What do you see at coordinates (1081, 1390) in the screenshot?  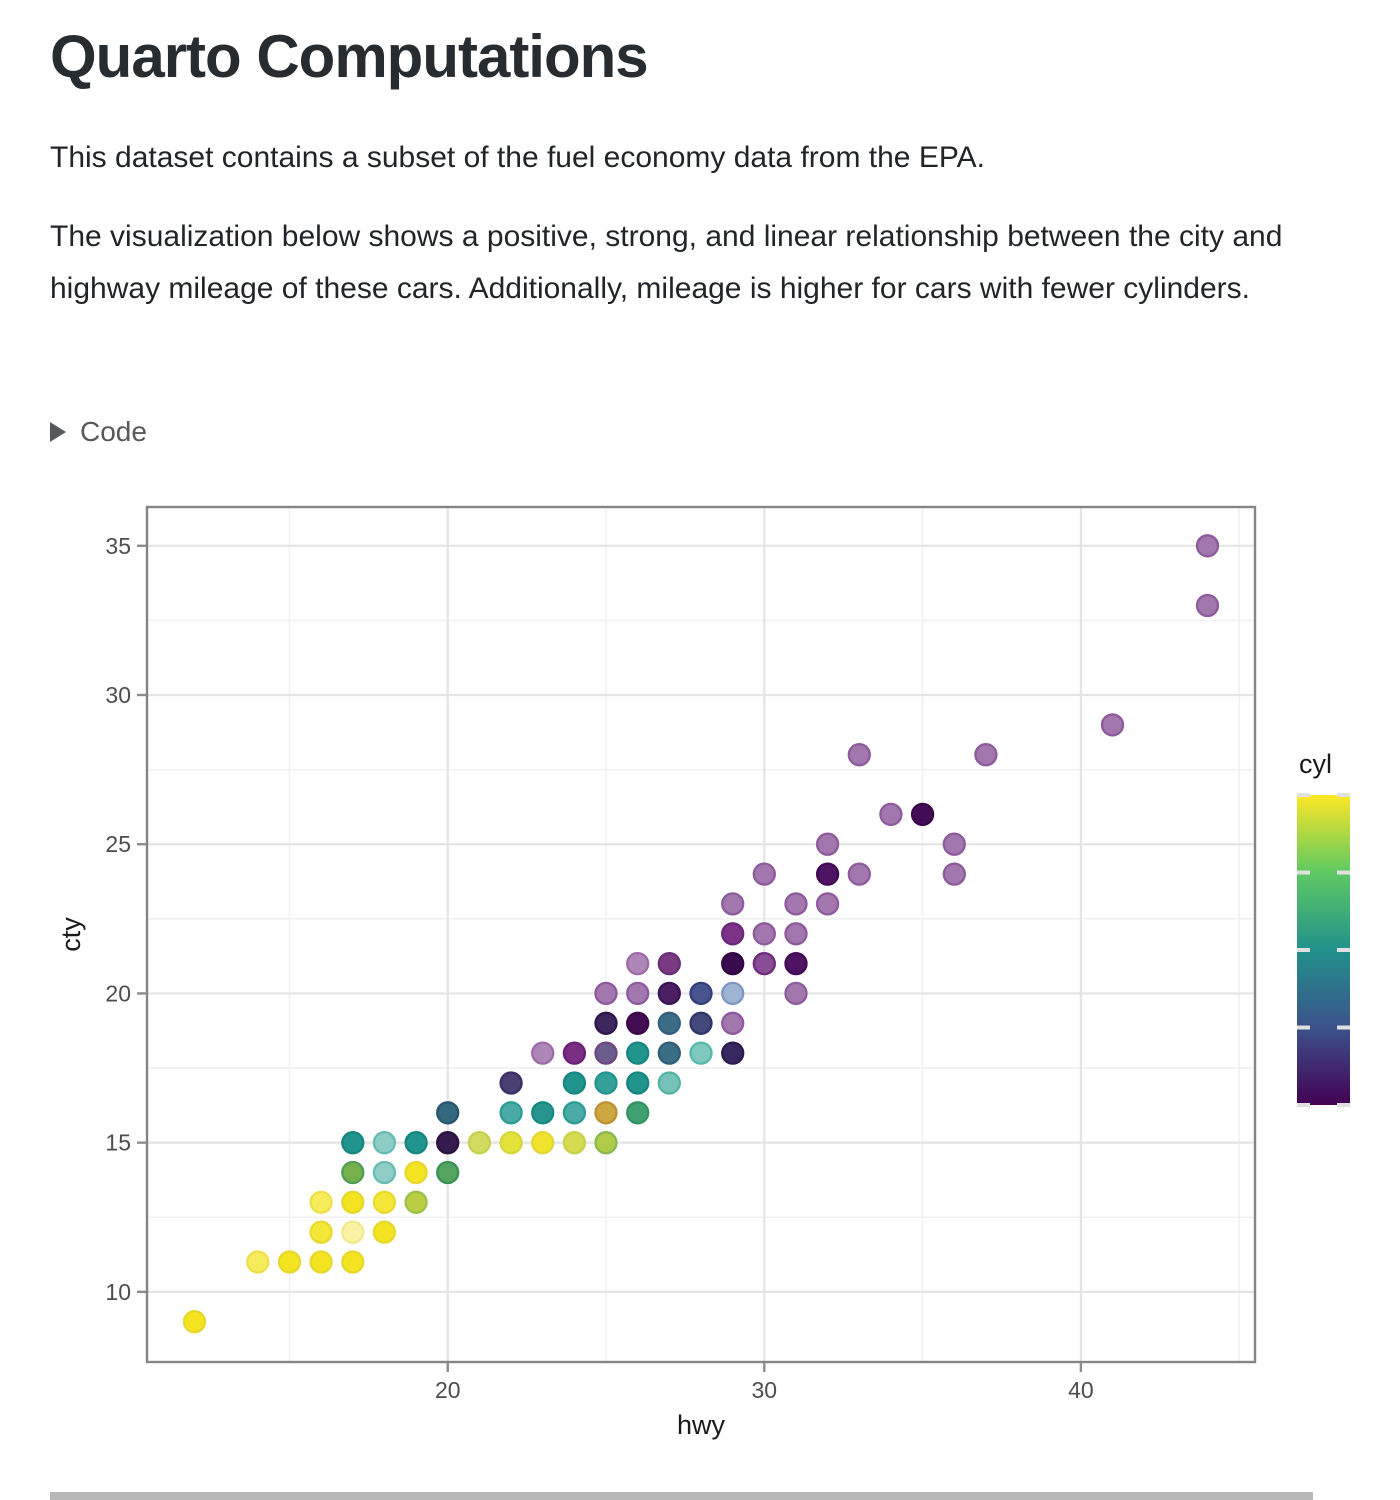 I see `x-tick-label: 40` at bounding box center [1081, 1390].